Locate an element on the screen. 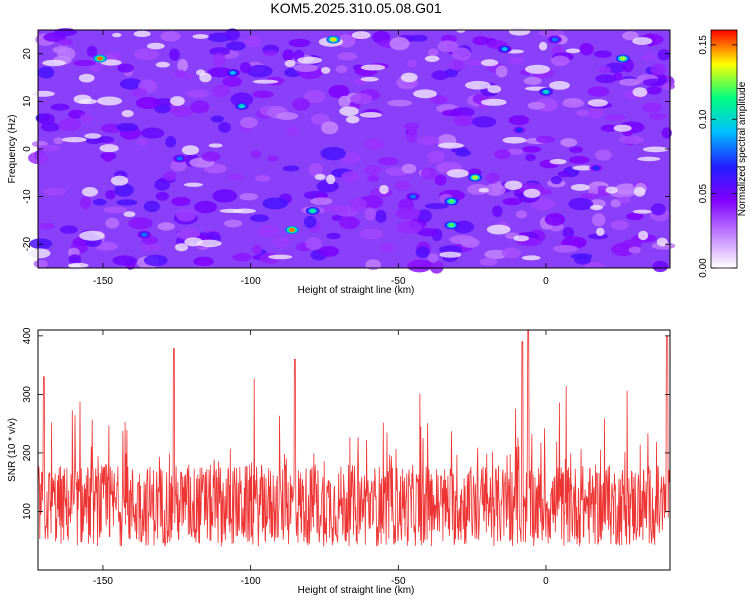  snr-x-tick-label: -150 is located at coordinates (103, 581).